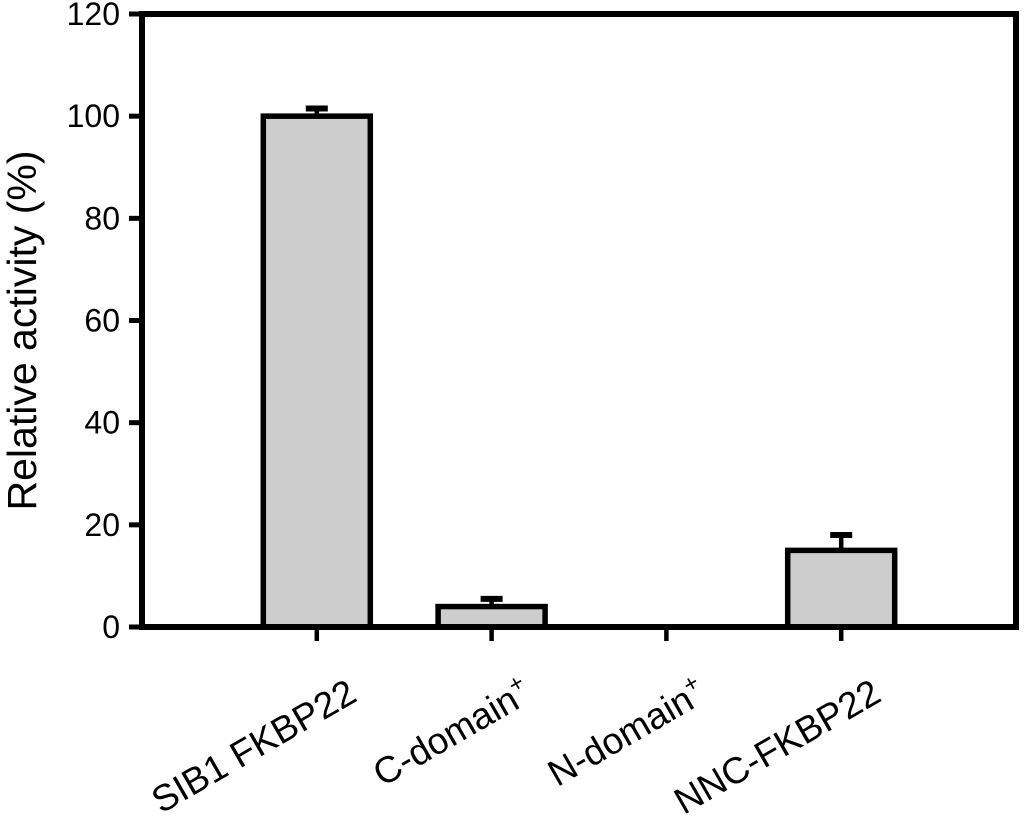 This screenshot has height=822, width=1024. I want to click on y-tick-label: 120, so click(93, 16).